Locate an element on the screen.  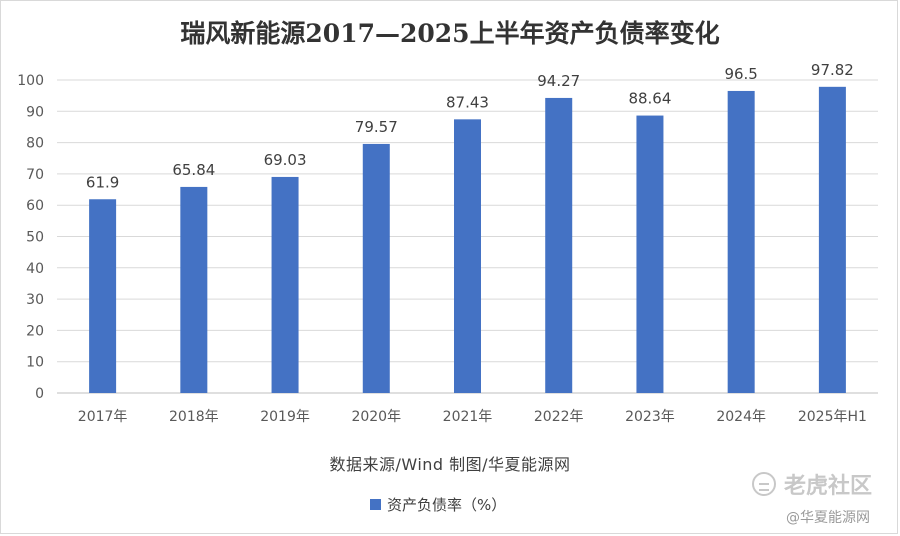
x-tick-label: 2021年 is located at coordinates (468, 417).